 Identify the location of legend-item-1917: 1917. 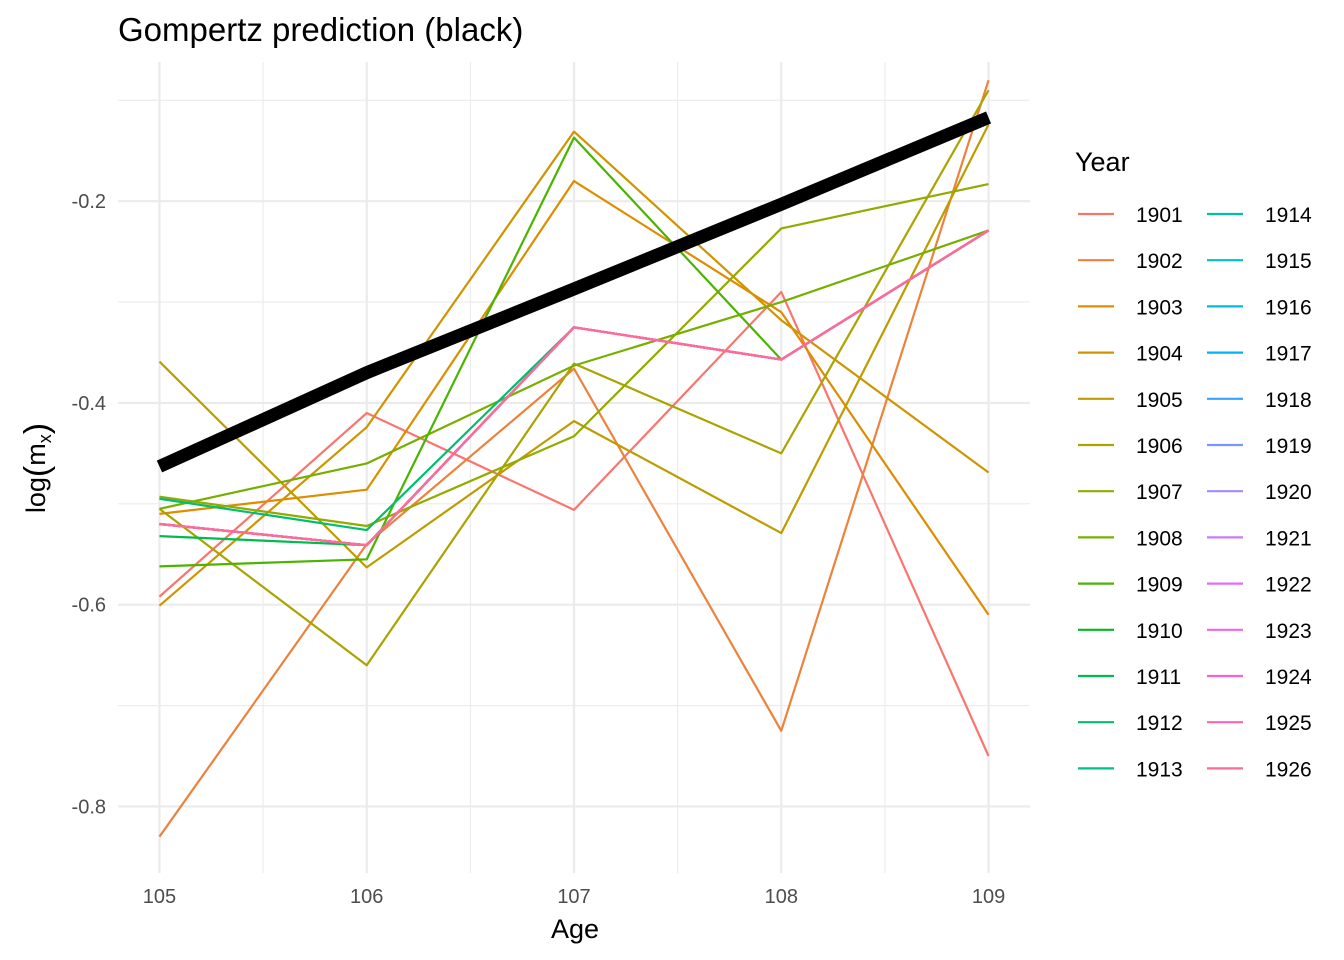
(1259, 354).